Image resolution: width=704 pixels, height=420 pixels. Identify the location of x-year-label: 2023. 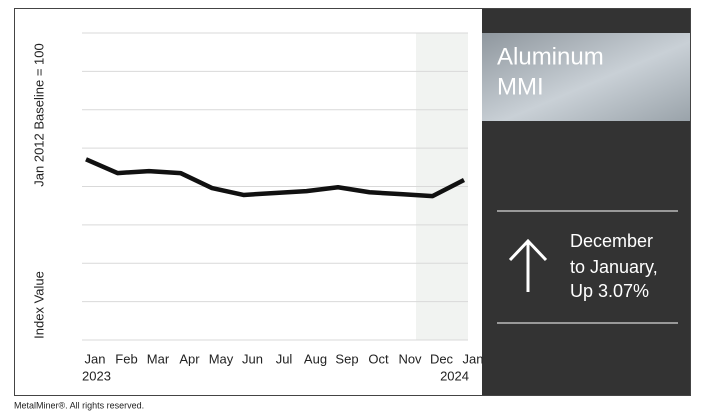
(96, 375).